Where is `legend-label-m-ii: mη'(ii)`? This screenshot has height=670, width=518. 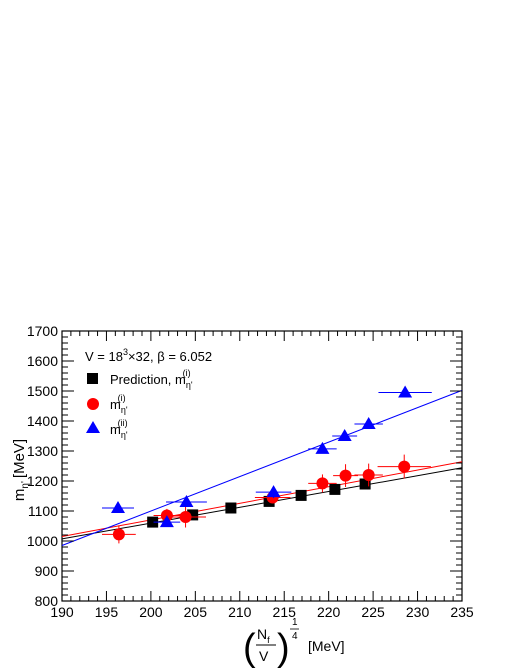 legend-label-m-ii: mη'(ii) is located at coordinates (119, 429).